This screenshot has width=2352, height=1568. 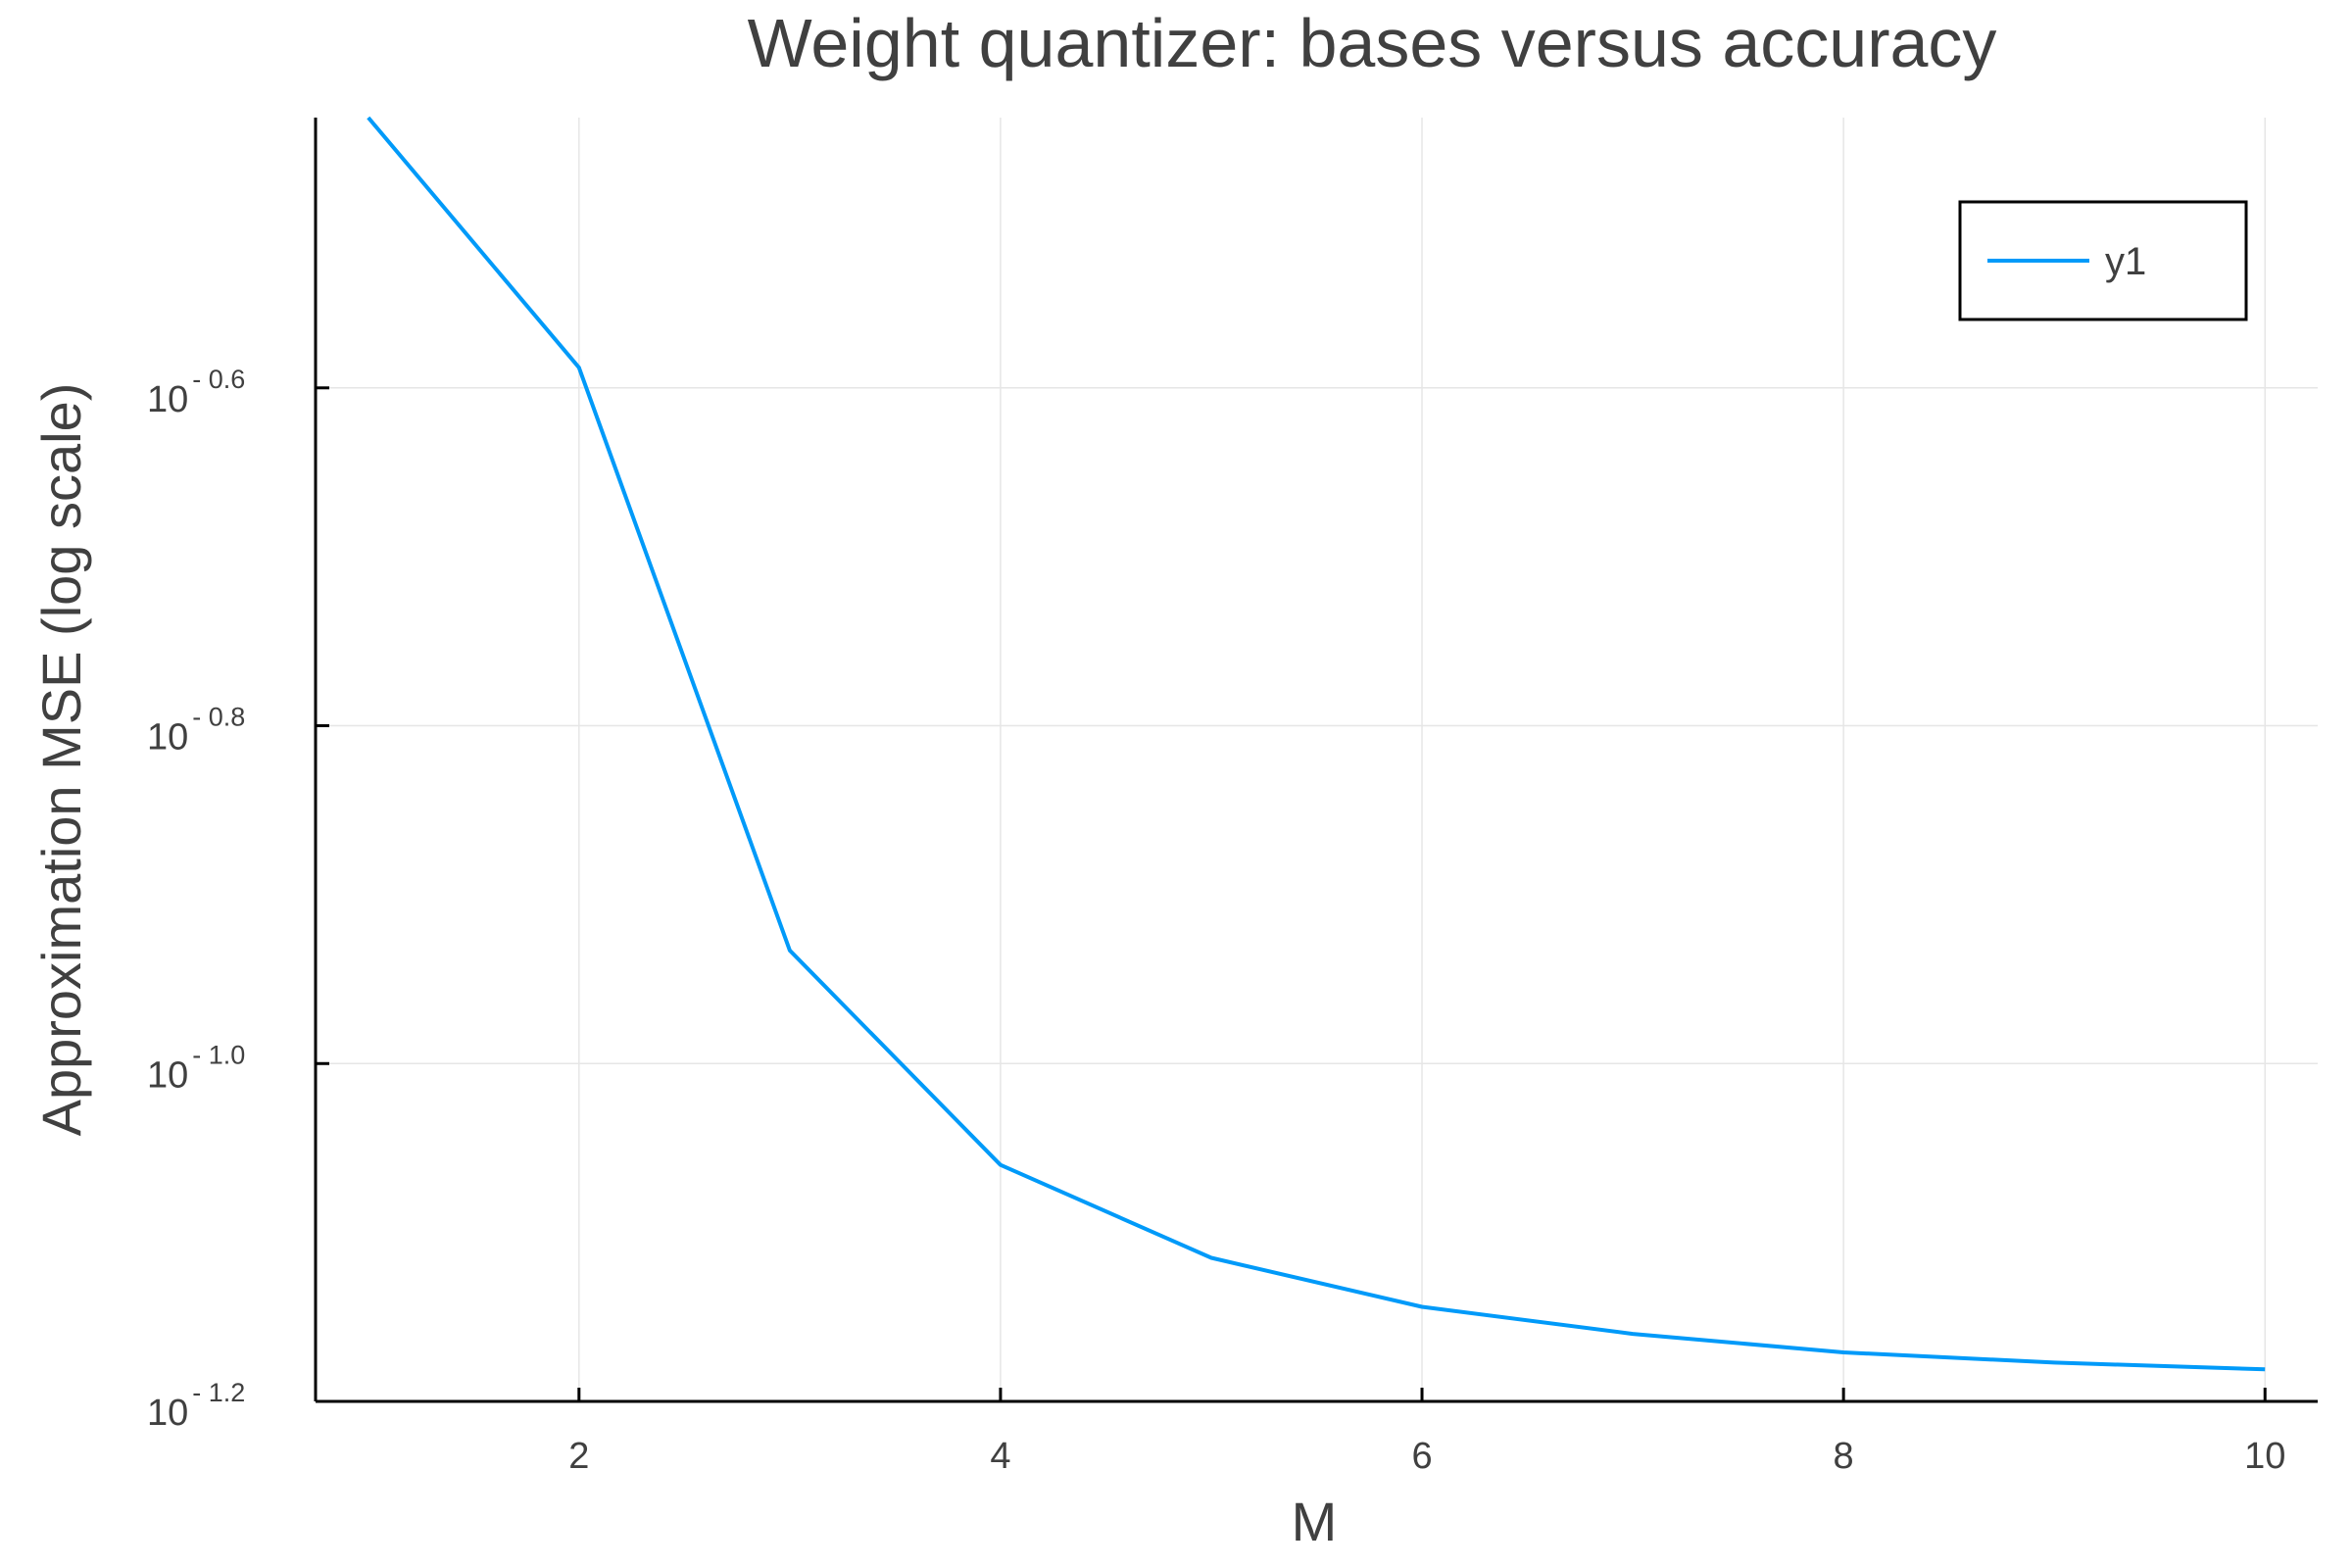 I want to click on x-axis-label: M, so click(x=1315, y=1521).